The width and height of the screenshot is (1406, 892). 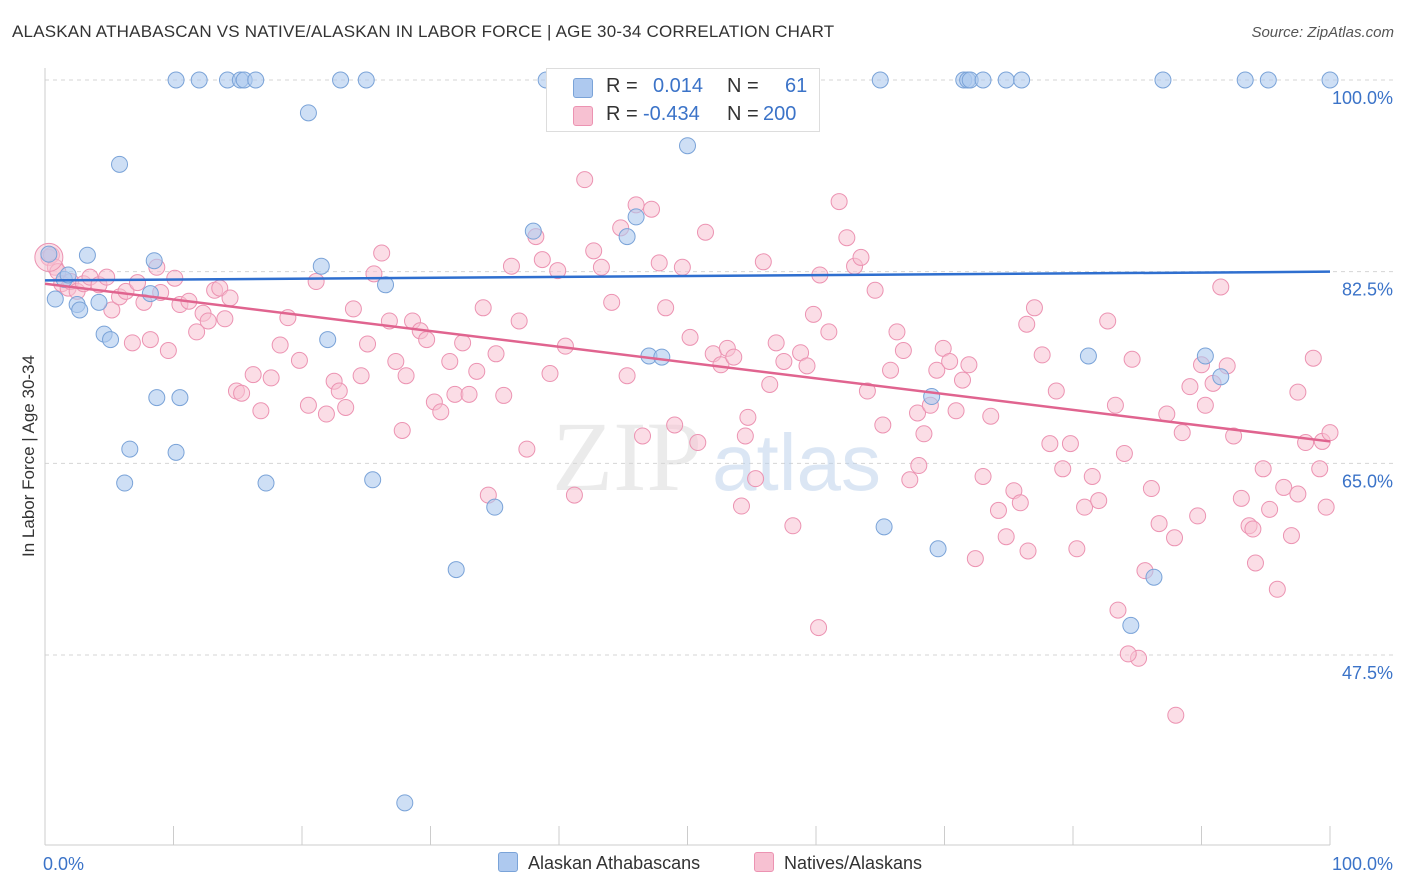 What do you see at coordinates (63, 864) in the screenshot?
I see `x-tick-label: 0.0%` at bounding box center [63, 864].